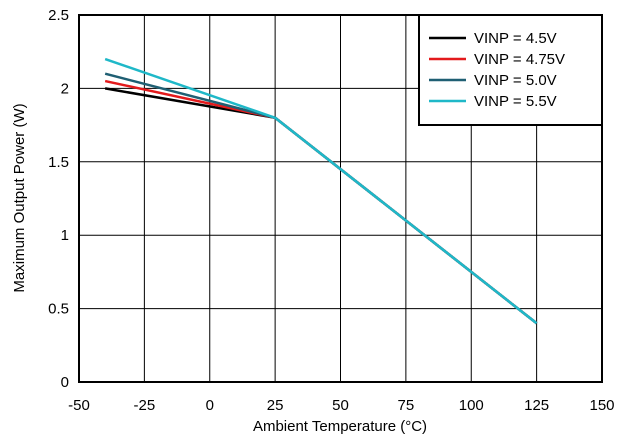 This screenshot has width=618, height=437. I want to click on y-tick-label: 1, so click(65, 235).